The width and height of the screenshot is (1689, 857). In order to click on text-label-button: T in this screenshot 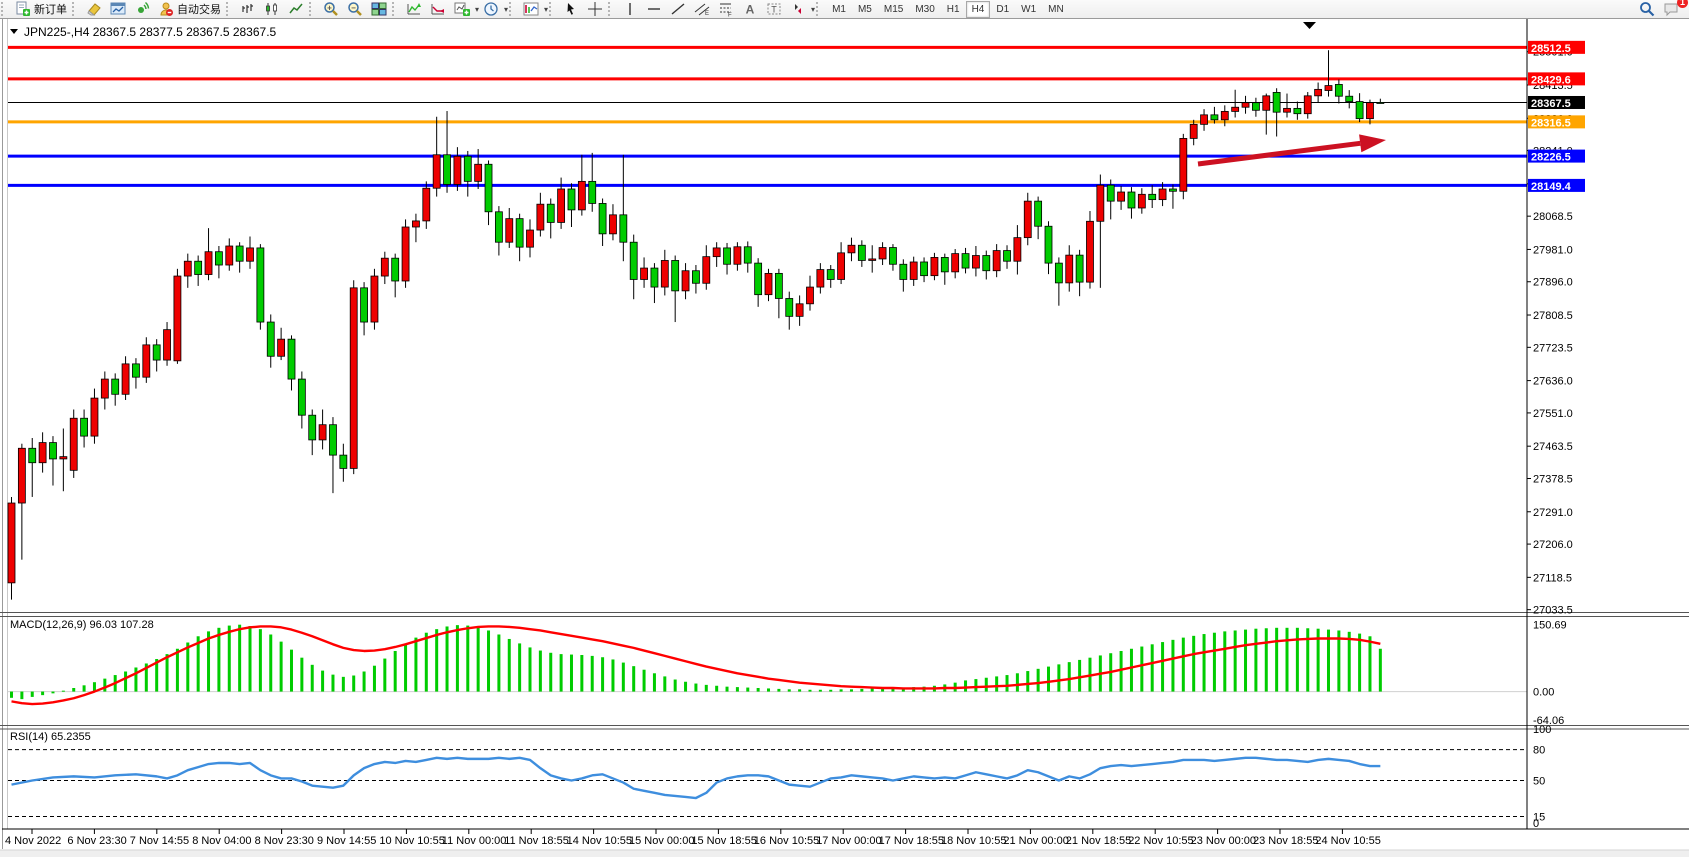, I will do `click(774, 9)`.